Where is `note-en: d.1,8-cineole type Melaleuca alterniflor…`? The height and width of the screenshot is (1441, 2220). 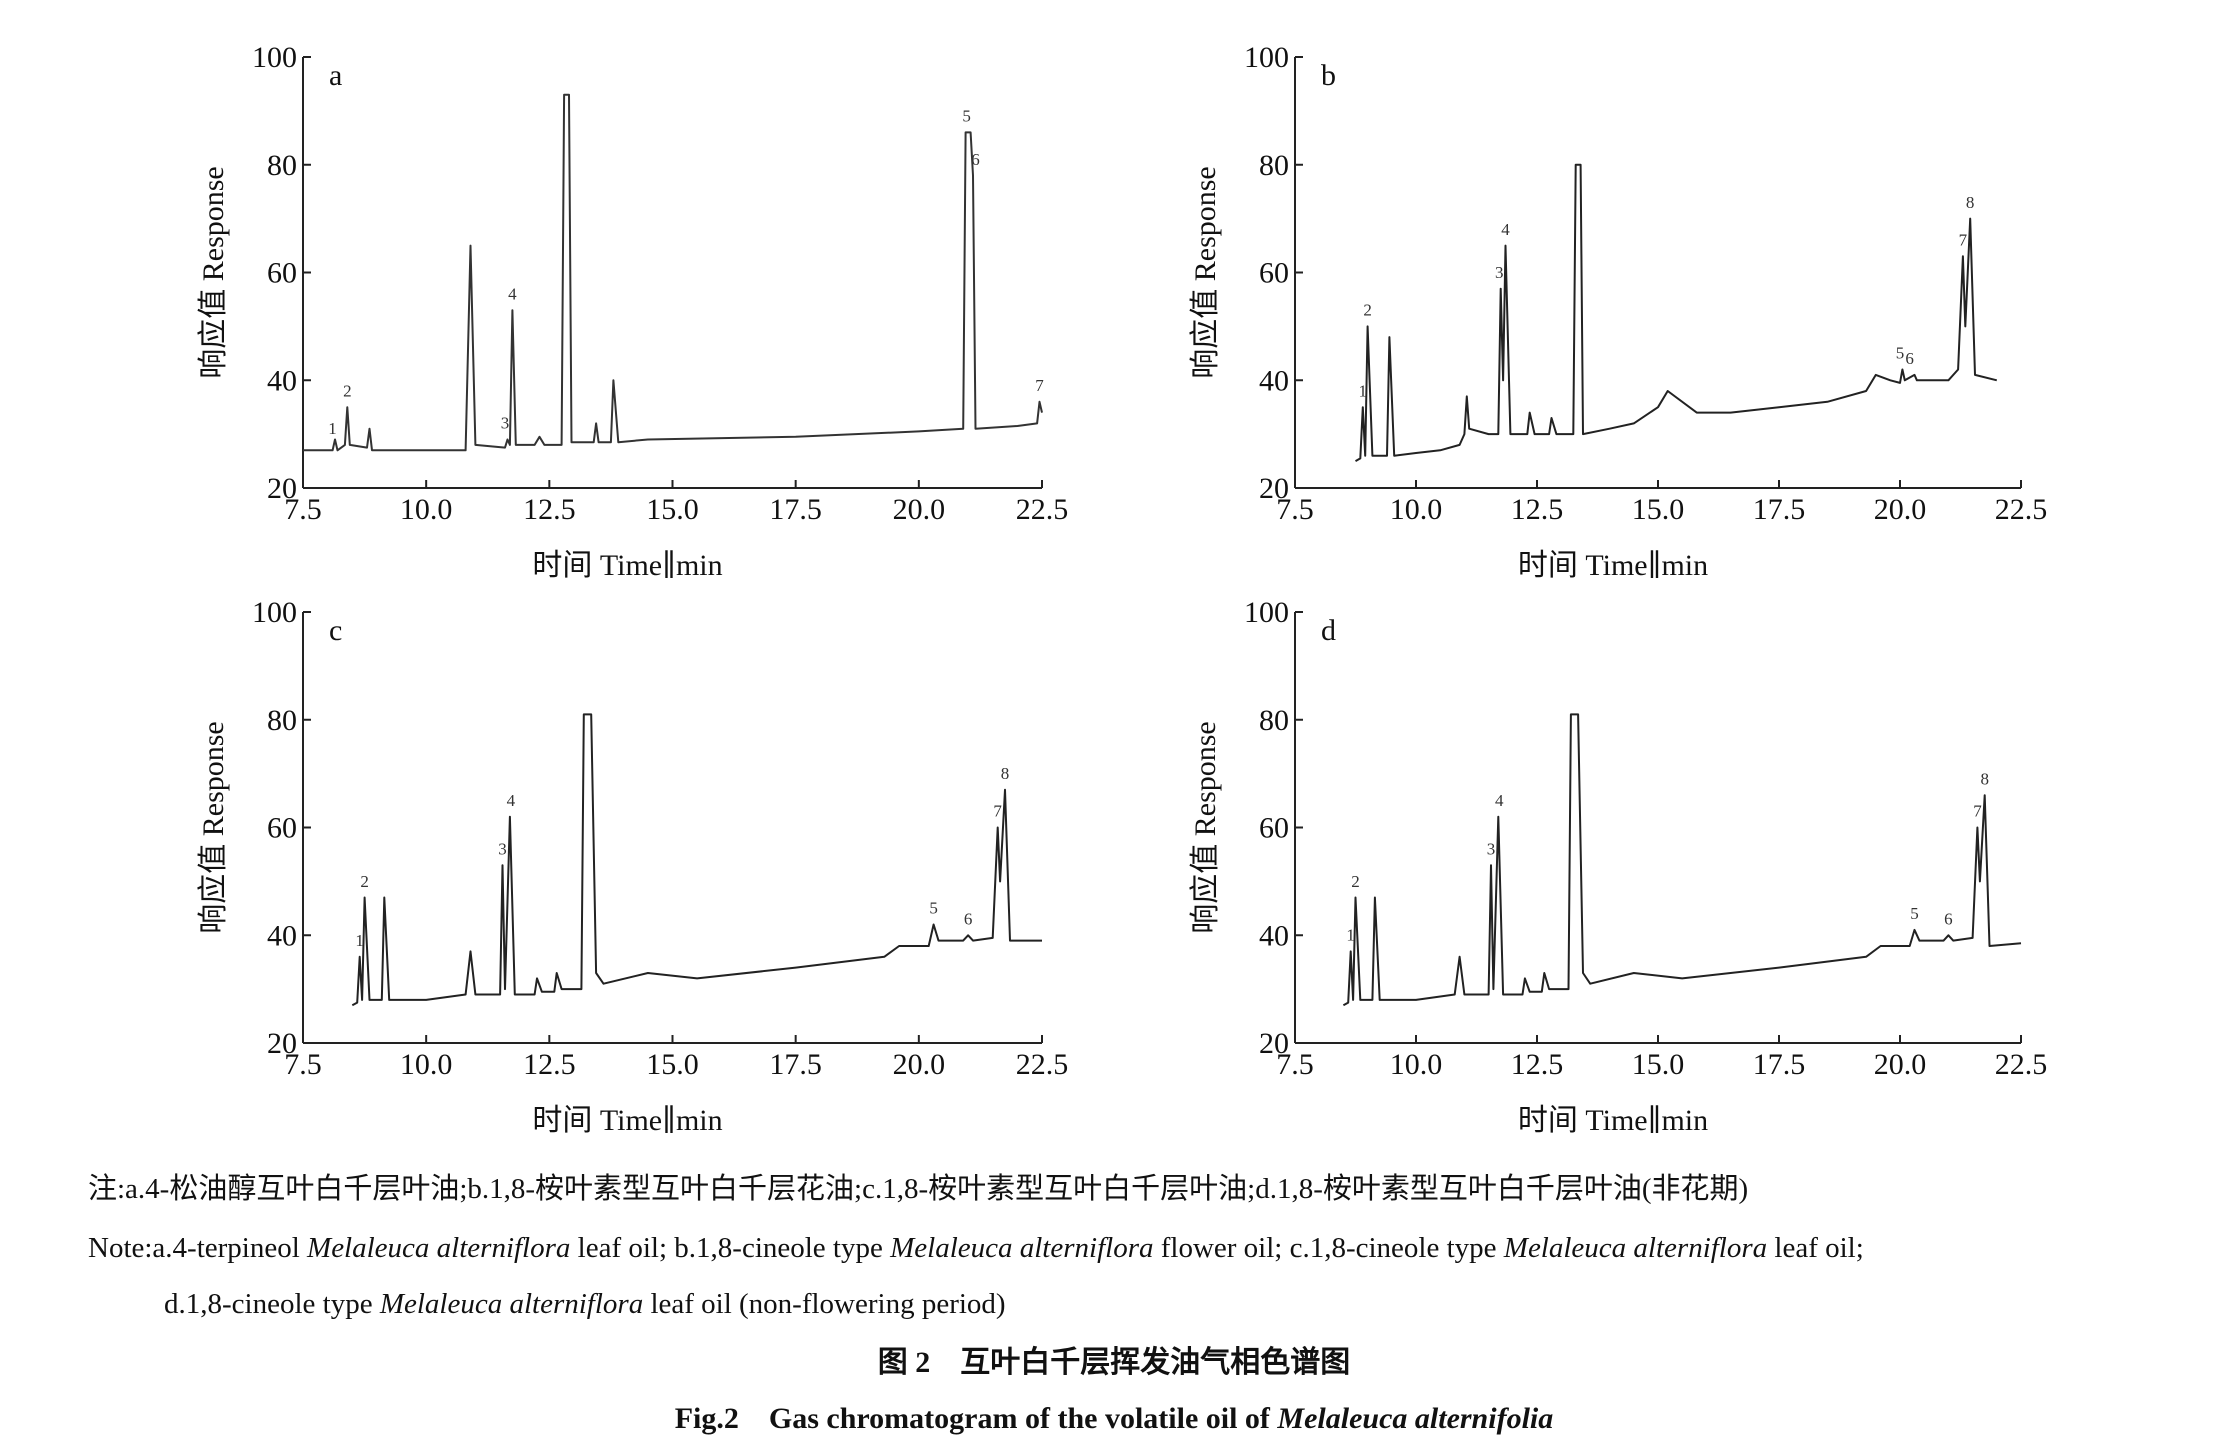
note-en: d.1,8-cineole type Melaleuca alterniflor… is located at coordinates (585, 1304).